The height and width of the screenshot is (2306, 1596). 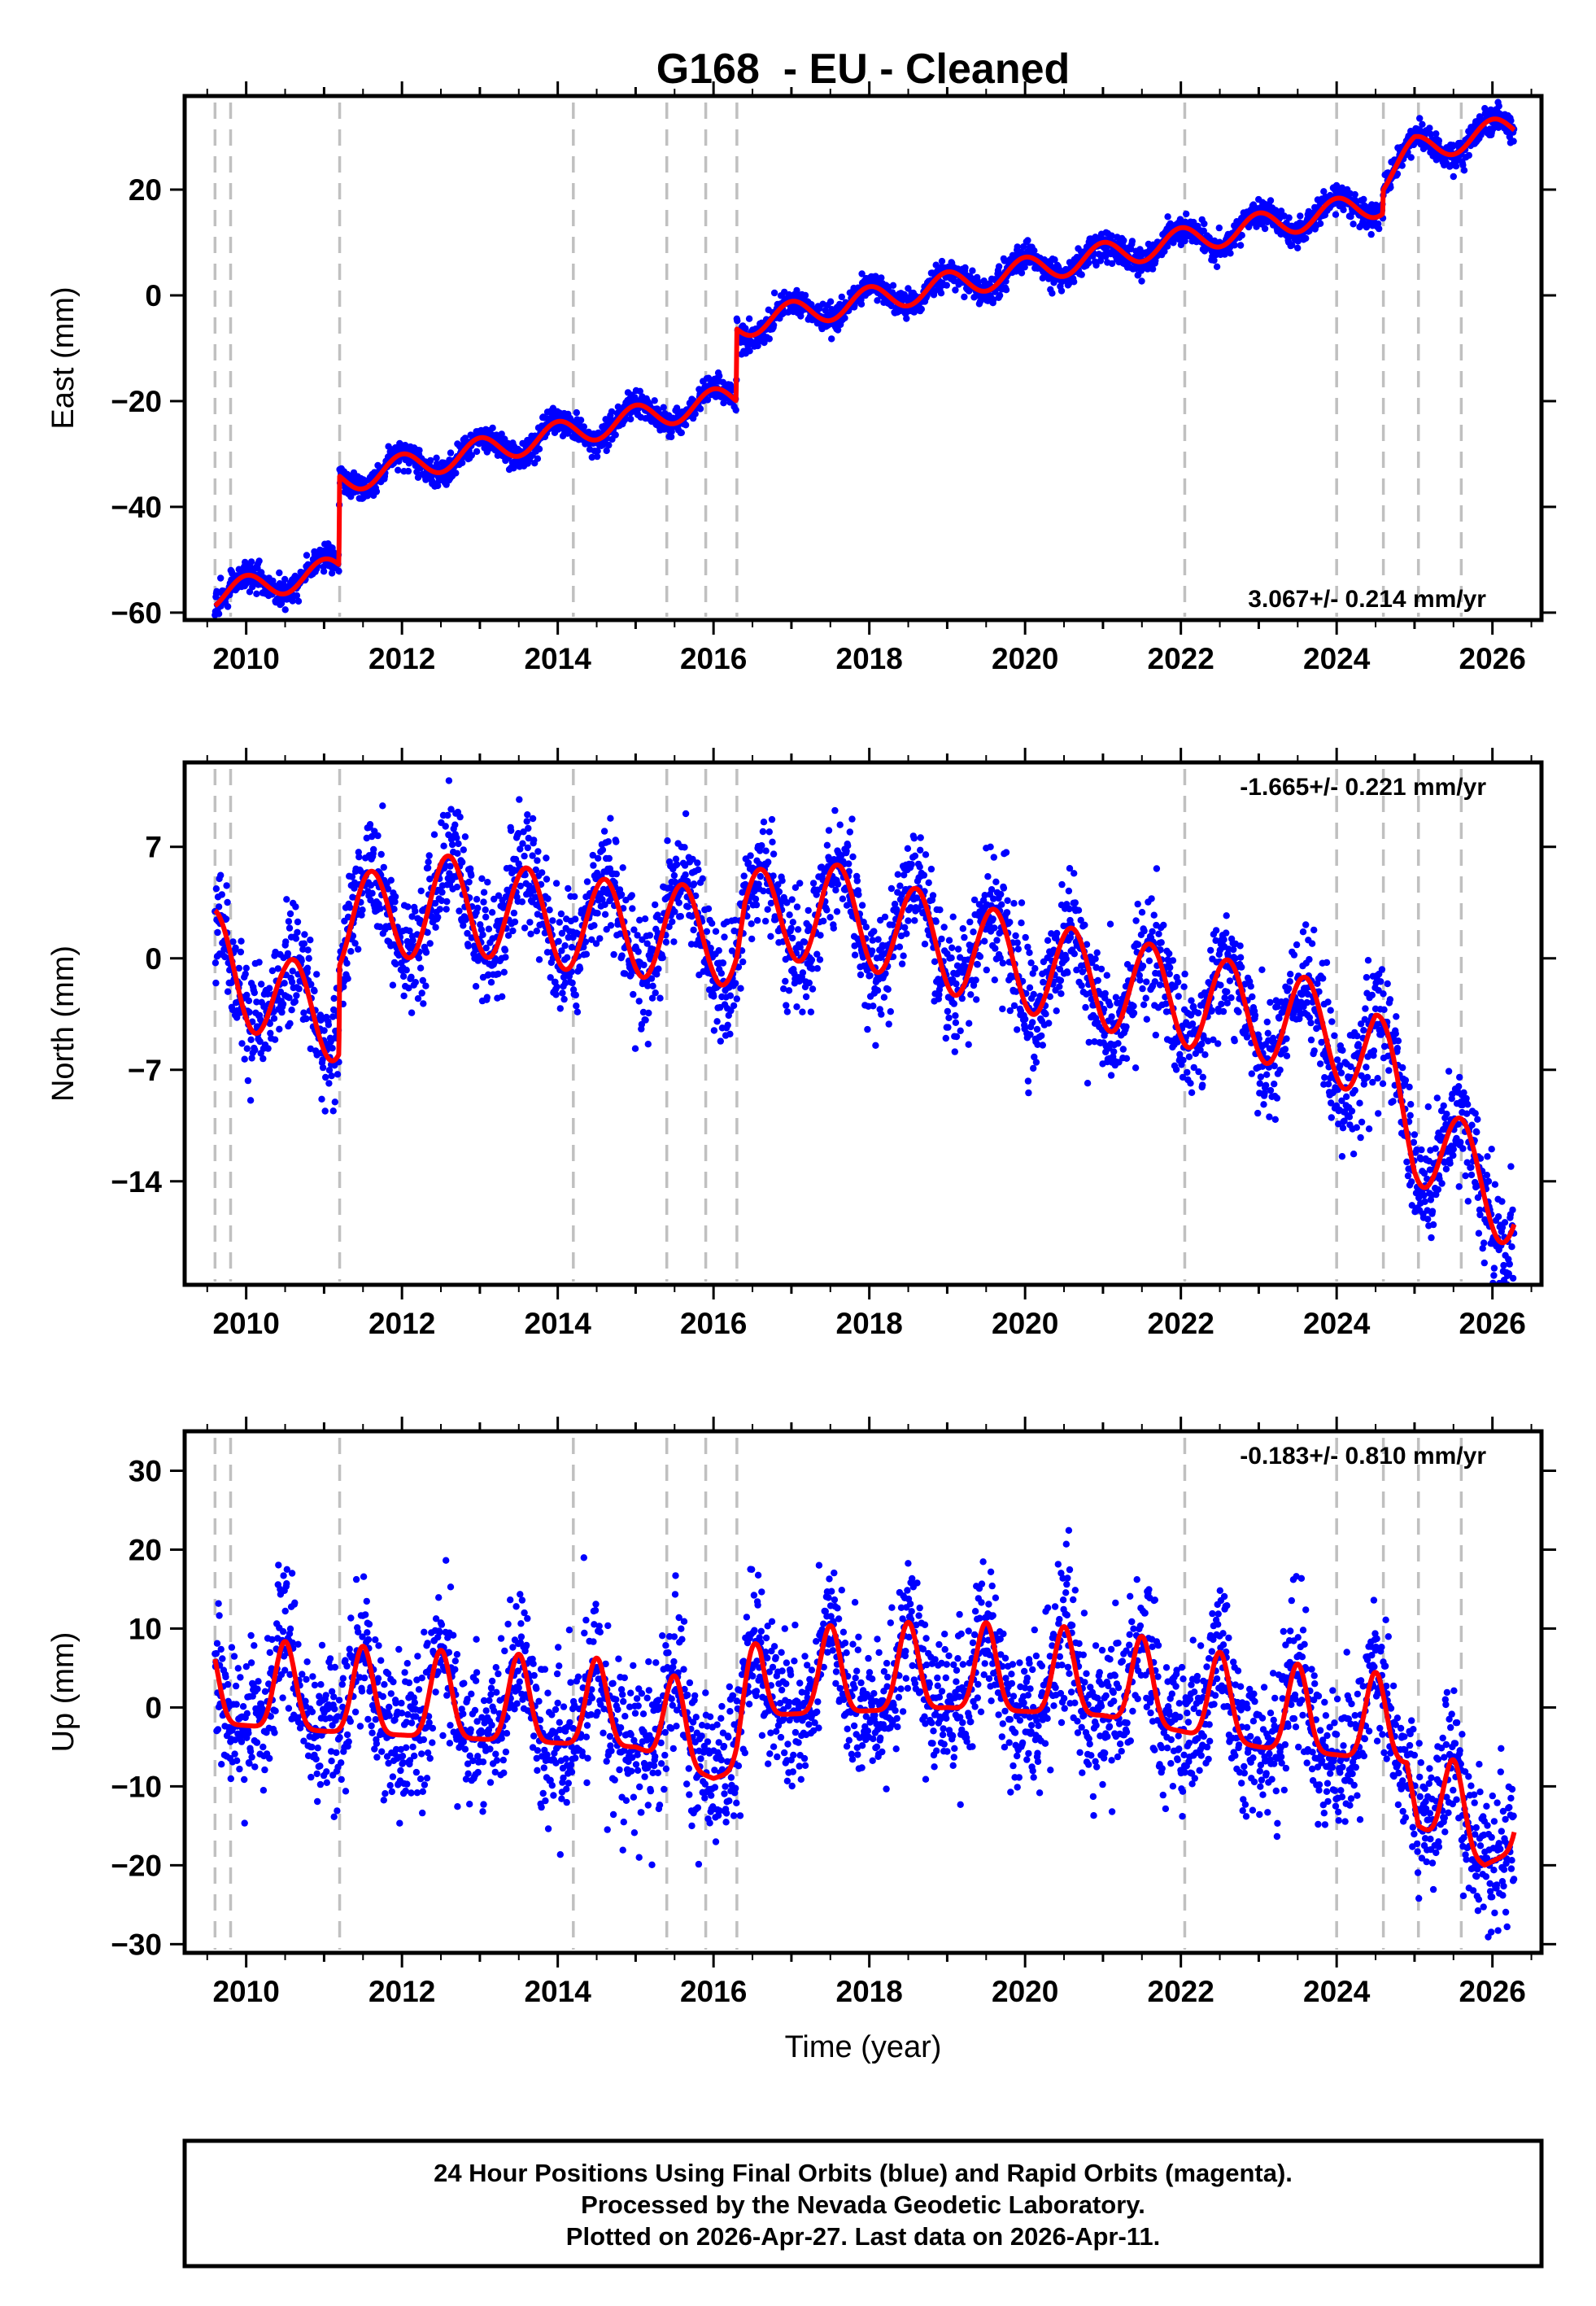 I want to click on y-tick-label: −60, so click(x=136, y=613).